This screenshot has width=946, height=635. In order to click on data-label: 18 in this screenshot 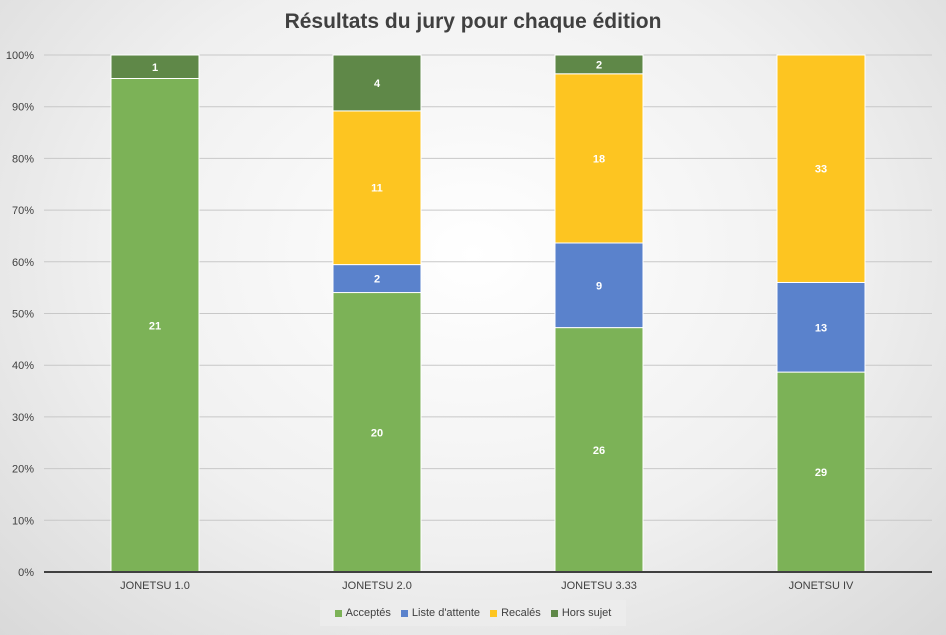, I will do `click(599, 159)`.